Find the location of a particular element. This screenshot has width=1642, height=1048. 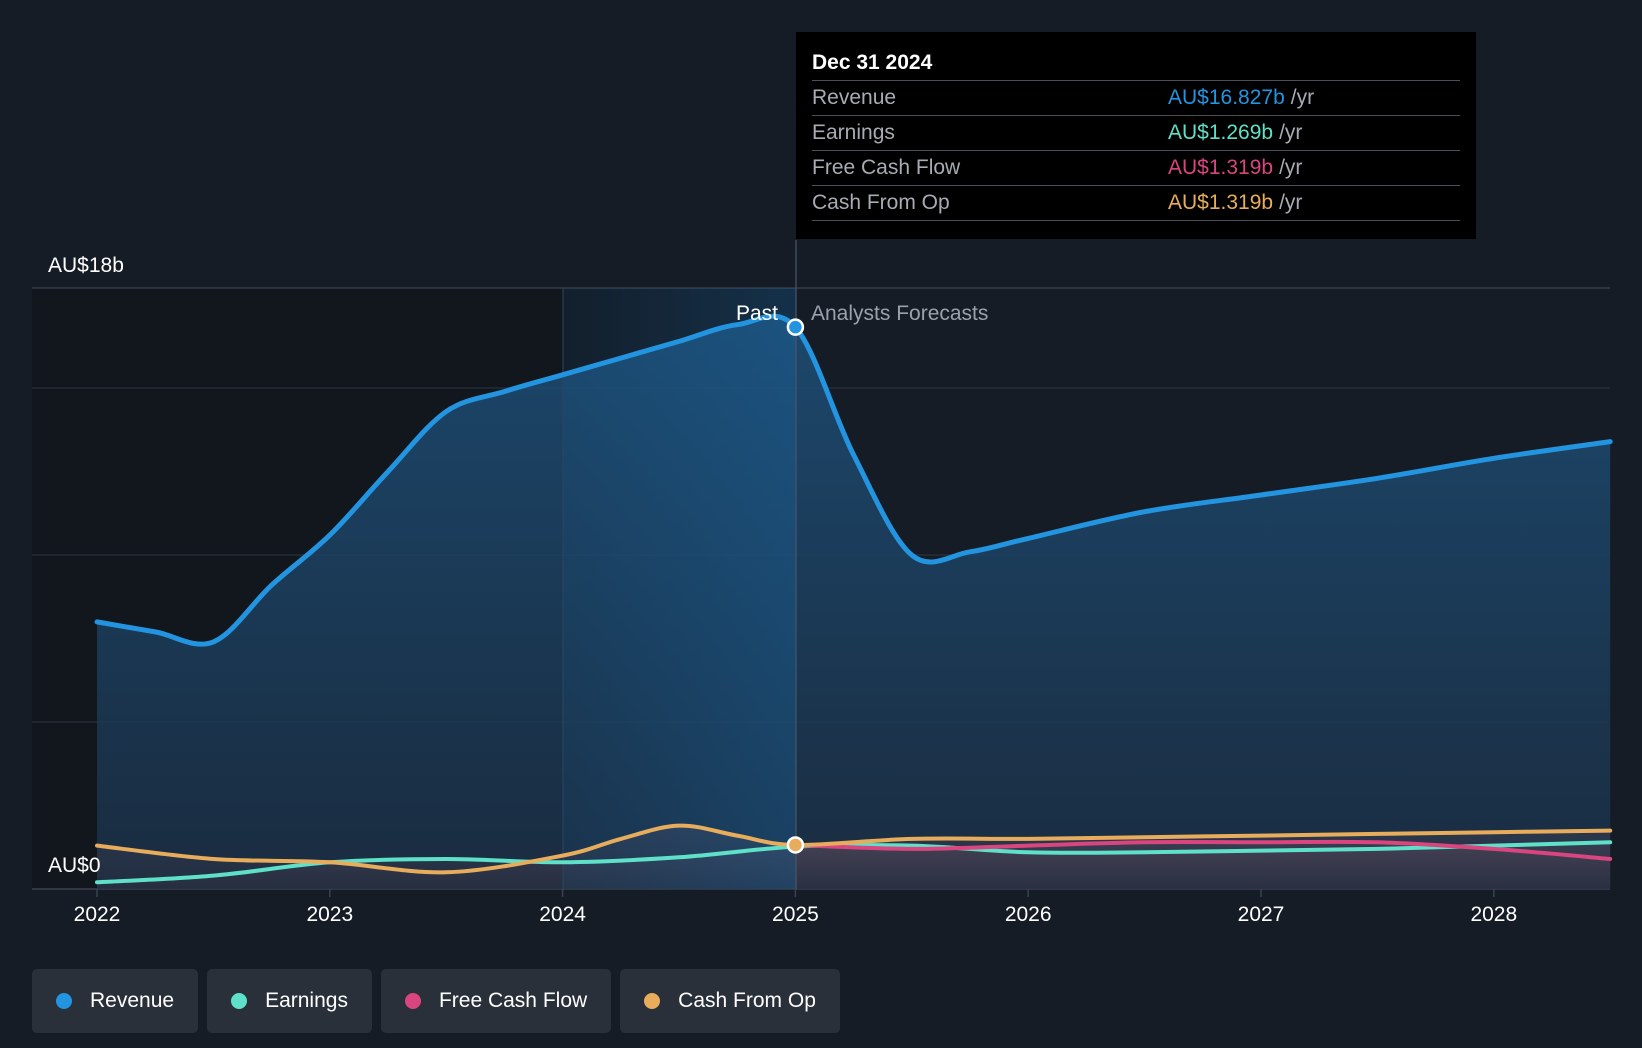

cash-from-op-dot-icon is located at coordinates (652, 1001).